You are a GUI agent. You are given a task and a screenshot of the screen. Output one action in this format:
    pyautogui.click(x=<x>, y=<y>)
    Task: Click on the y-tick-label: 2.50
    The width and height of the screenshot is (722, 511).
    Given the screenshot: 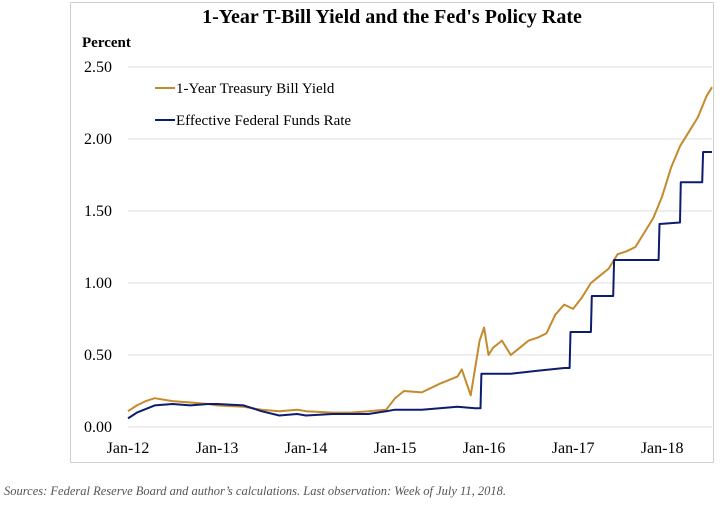 What is the action you would take?
    pyautogui.click(x=98, y=67)
    